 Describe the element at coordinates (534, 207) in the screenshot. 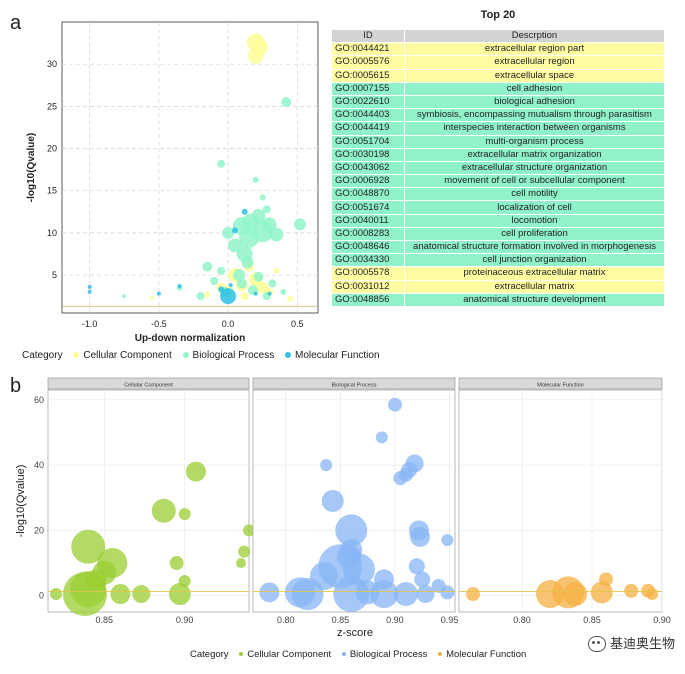

I see `table-cell-description: localization of cell` at that location.